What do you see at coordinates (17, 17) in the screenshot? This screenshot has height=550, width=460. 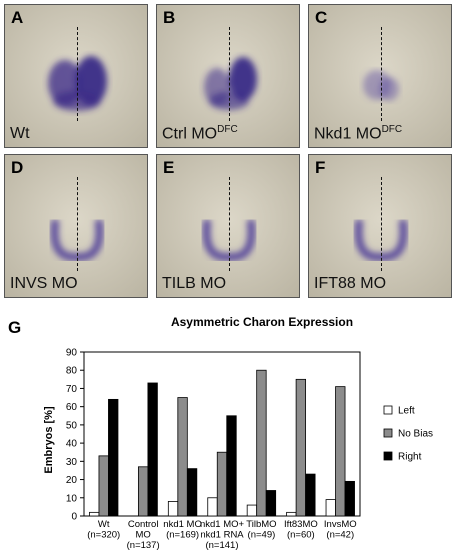 I see `panel-letter: A` at bounding box center [17, 17].